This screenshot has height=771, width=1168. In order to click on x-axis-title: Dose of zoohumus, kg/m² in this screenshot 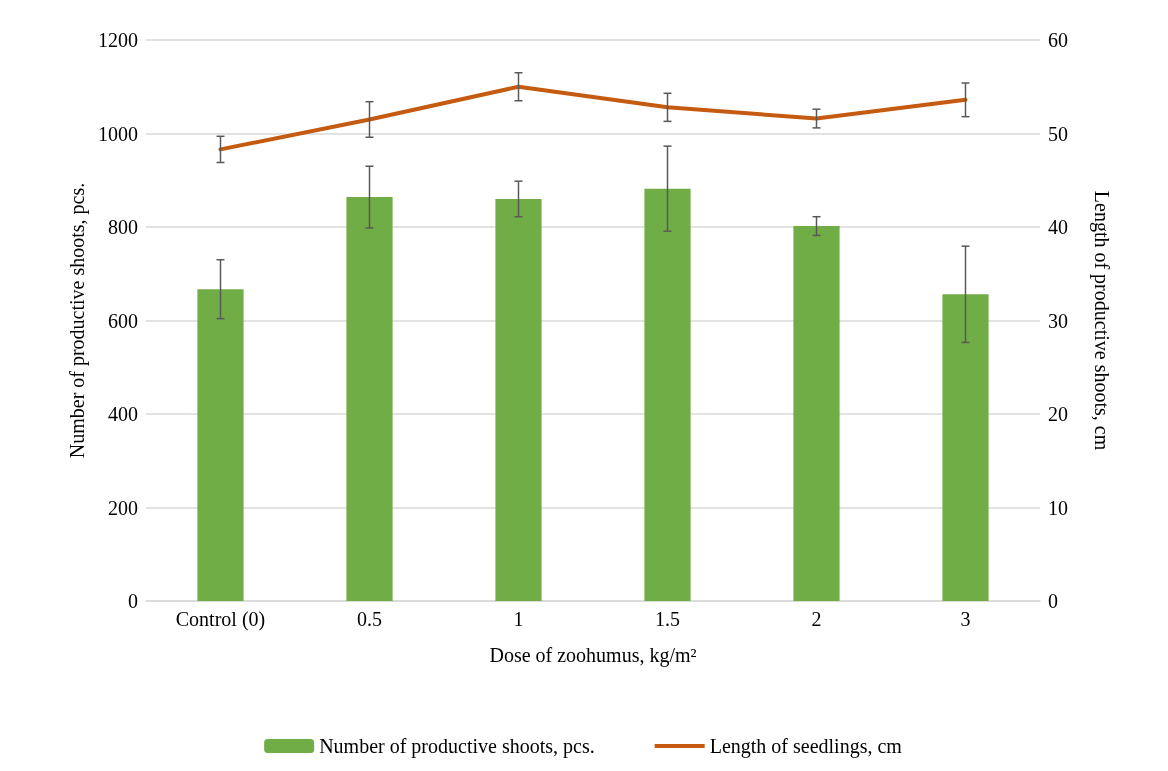, I will do `click(593, 655)`.